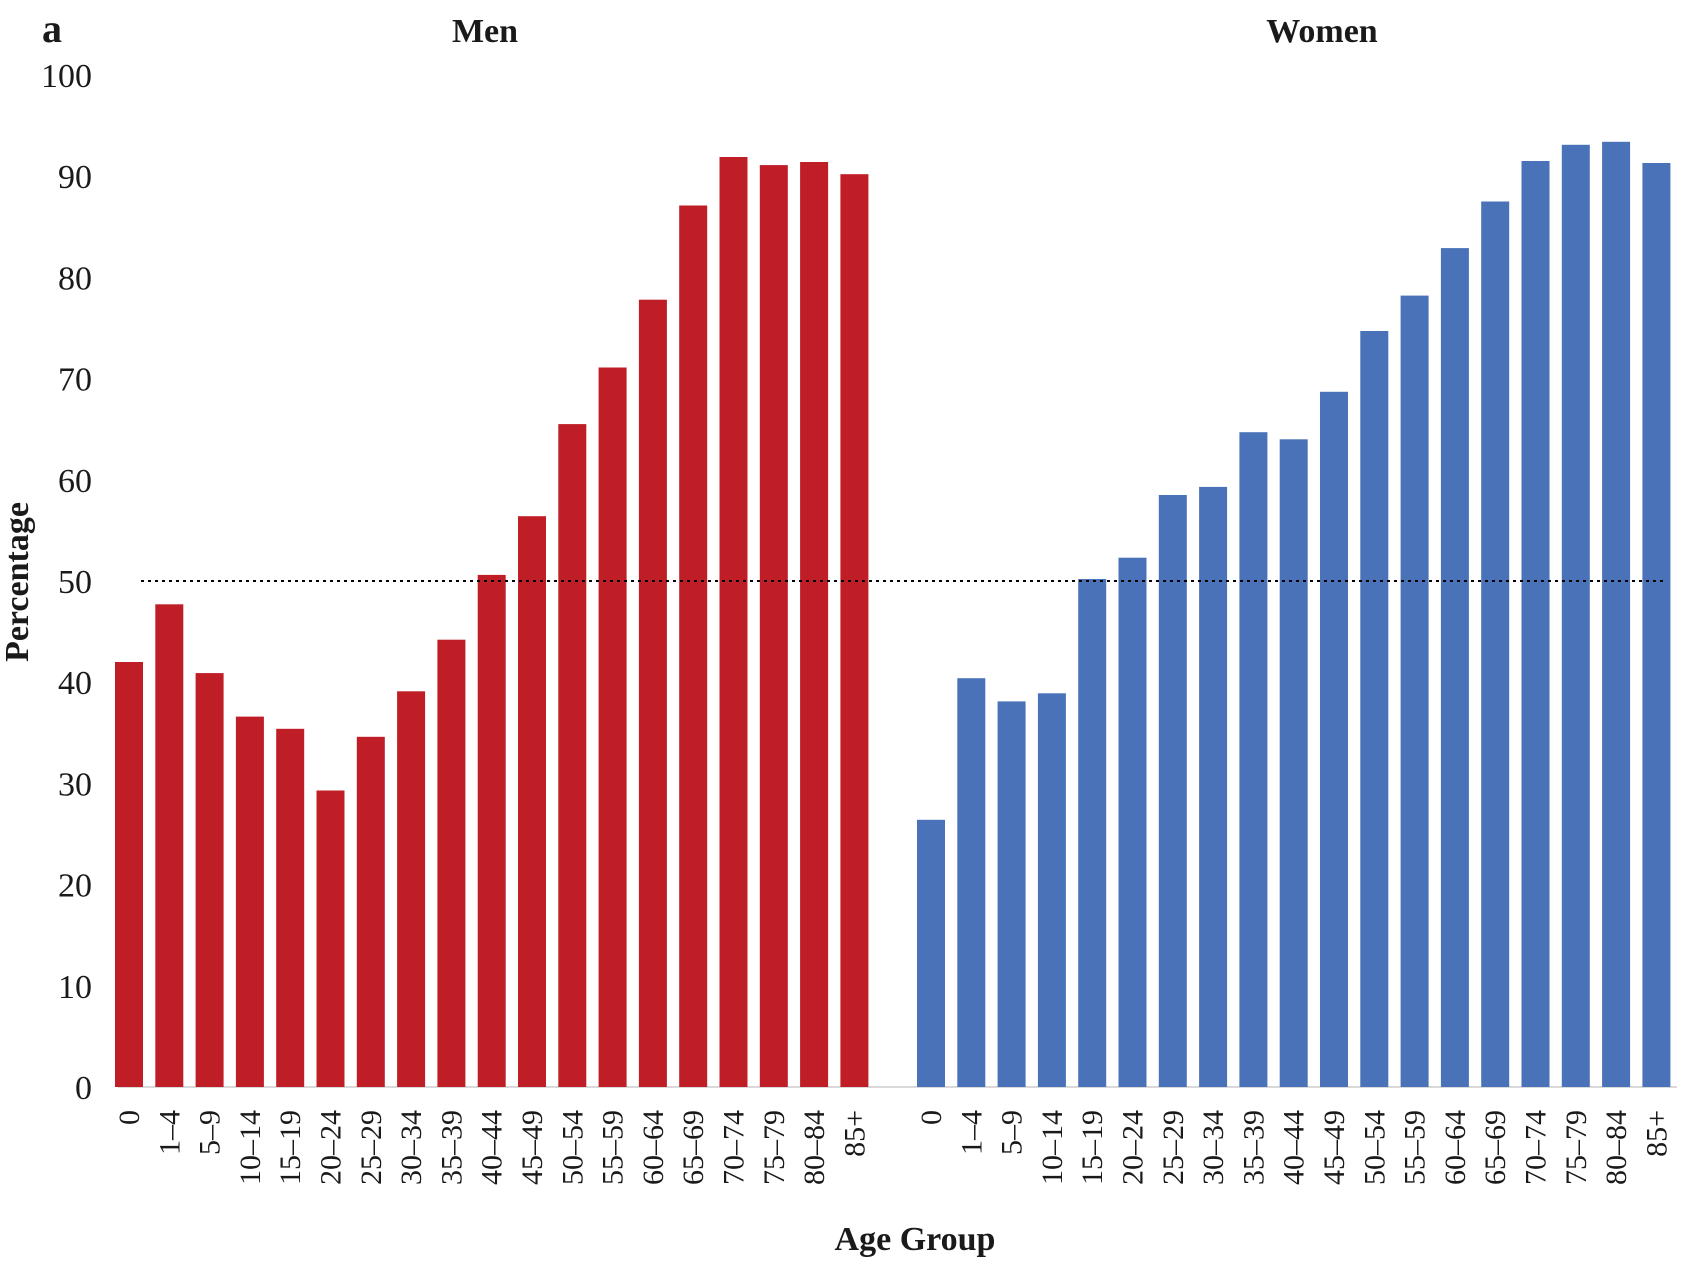 Image resolution: width=1686 pixels, height=1284 pixels. Describe the element at coordinates (485, 31) in the screenshot. I see `group-title-men: Men` at that location.